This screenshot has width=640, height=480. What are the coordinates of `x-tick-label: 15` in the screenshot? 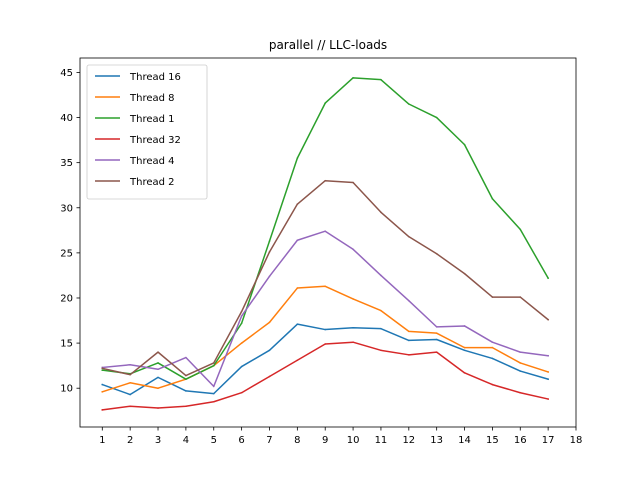 It's located at (492, 440).